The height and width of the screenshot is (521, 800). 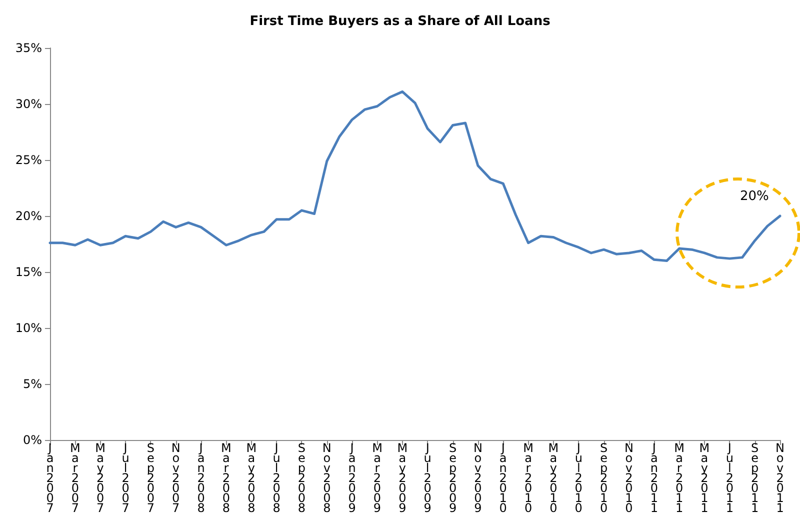 What do you see at coordinates (780, 478) in the screenshot?
I see `x-tick-label: Nov2011` at bounding box center [780, 478].